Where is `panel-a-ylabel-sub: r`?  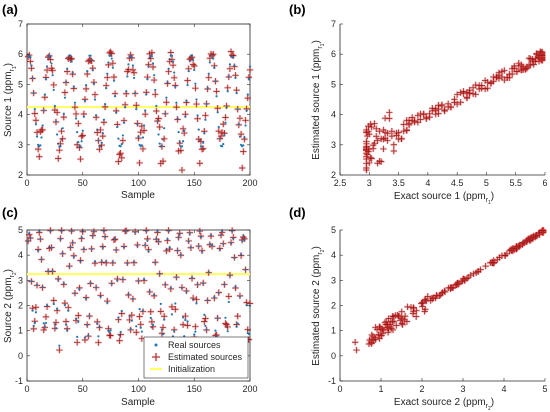
panel-a-ylabel-sub: r is located at coordinates (12, 69).